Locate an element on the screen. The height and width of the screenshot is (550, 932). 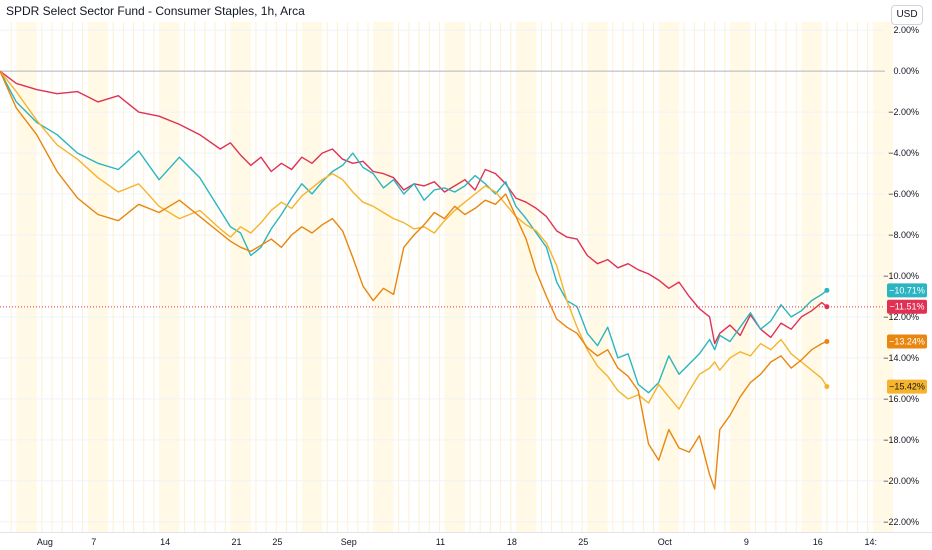
y-tick-label: −2.00% is located at coordinates (903, 112).